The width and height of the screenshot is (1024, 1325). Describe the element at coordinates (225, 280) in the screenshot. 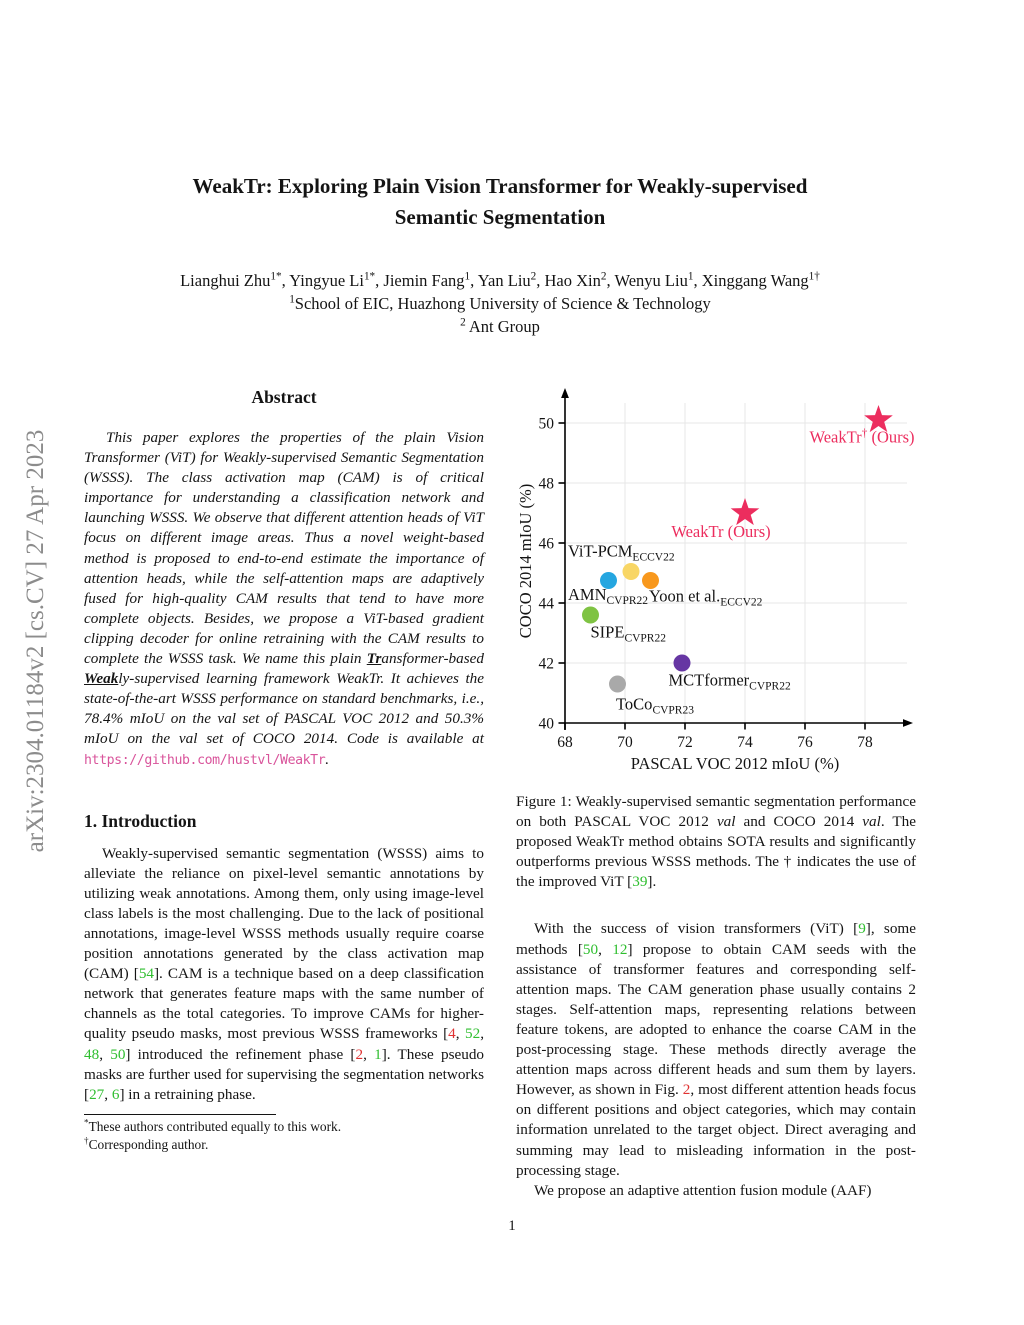

I see `text-segment: Lianghui Zhu` at that location.